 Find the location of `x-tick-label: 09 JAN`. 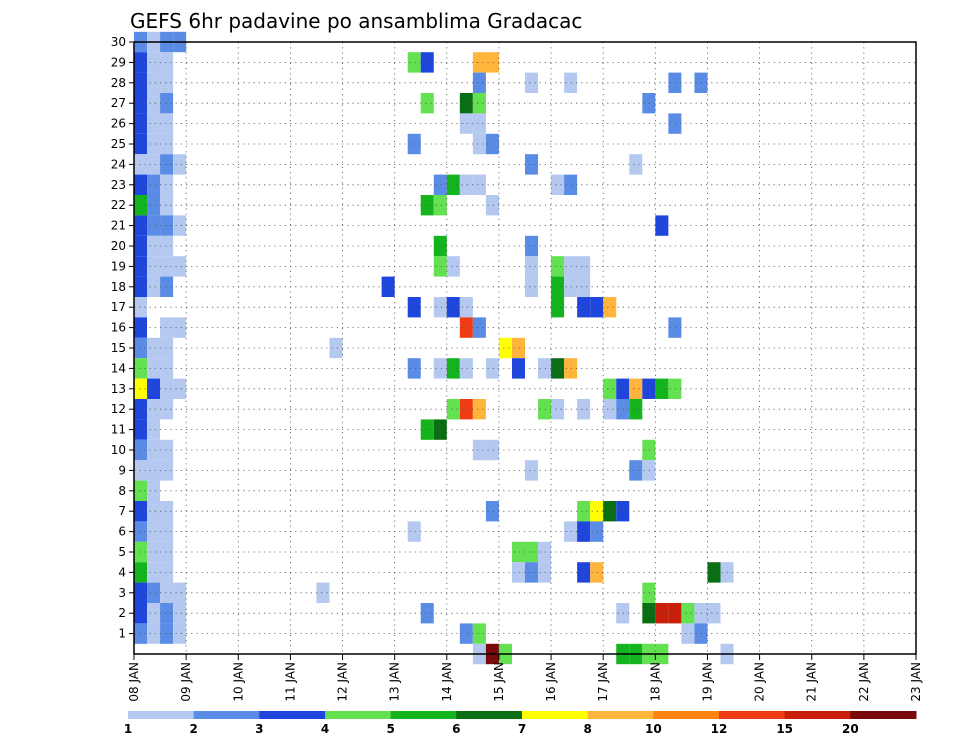

x-tick-label: 09 JAN is located at coordinates (186, 682).